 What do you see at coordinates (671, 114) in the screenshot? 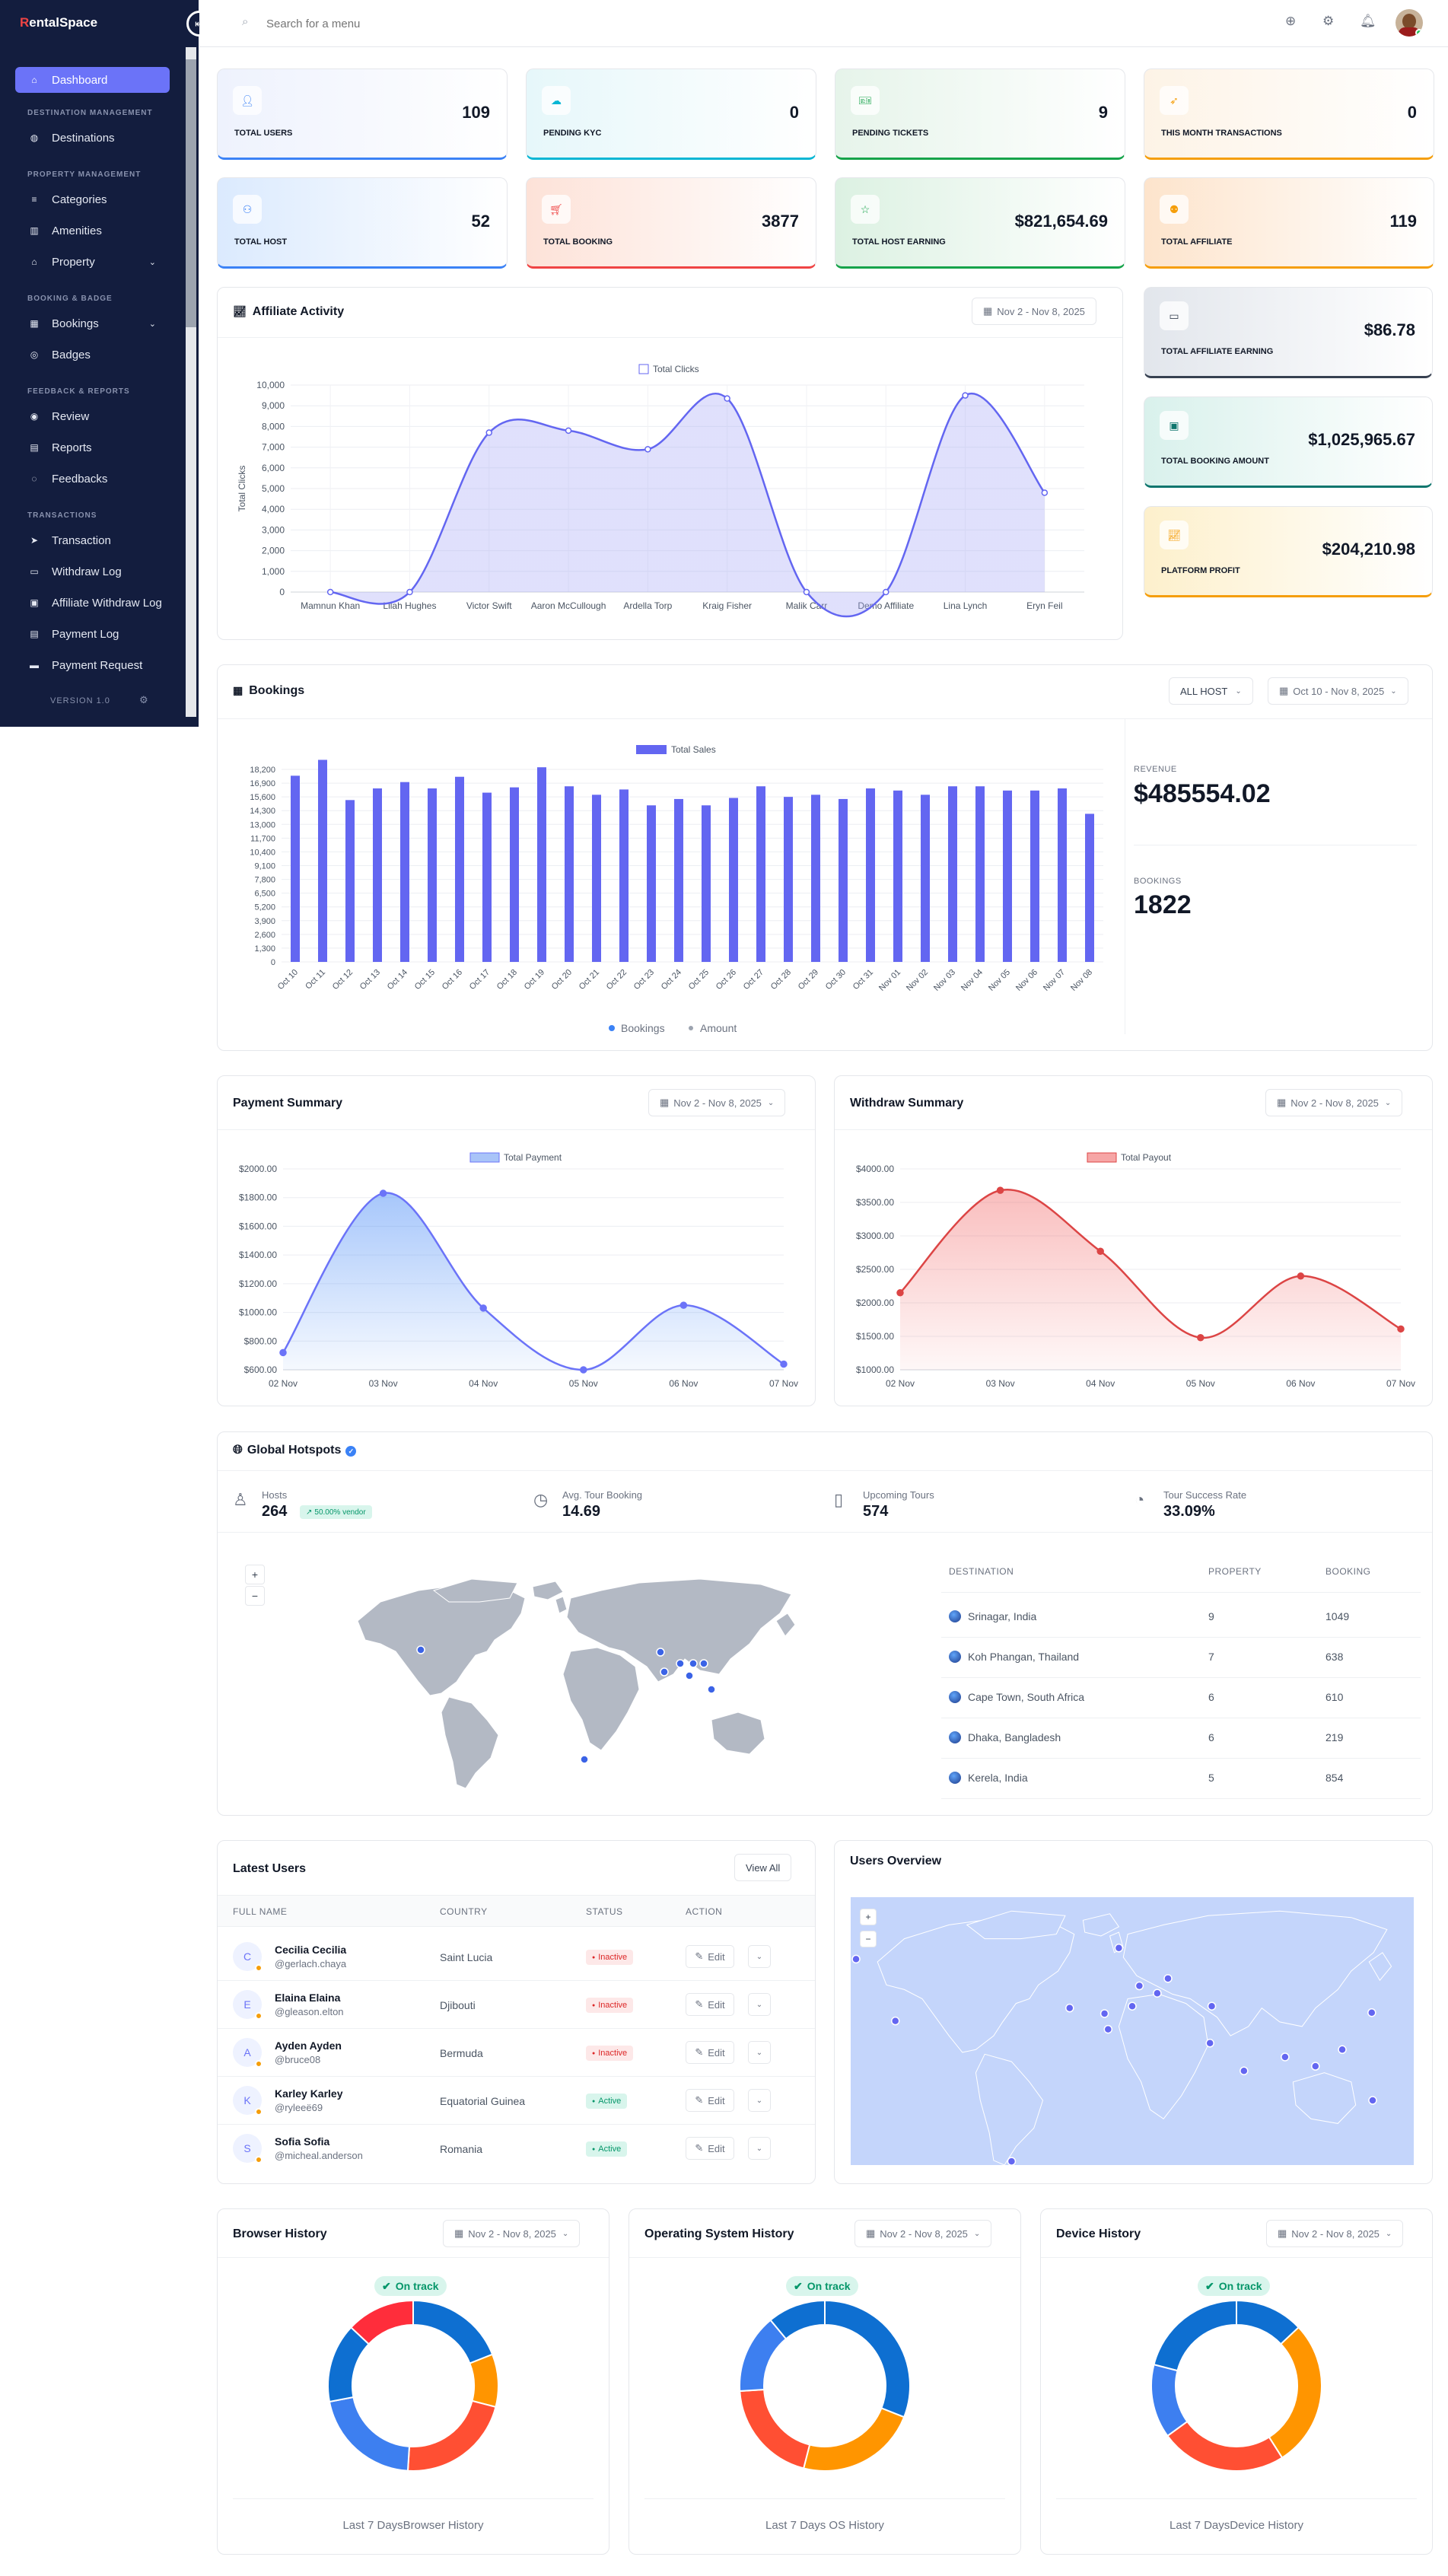
I see `stat-card-pending-kyc: ☁ 0 PENDING KYC` at bounding box center [671, 114].